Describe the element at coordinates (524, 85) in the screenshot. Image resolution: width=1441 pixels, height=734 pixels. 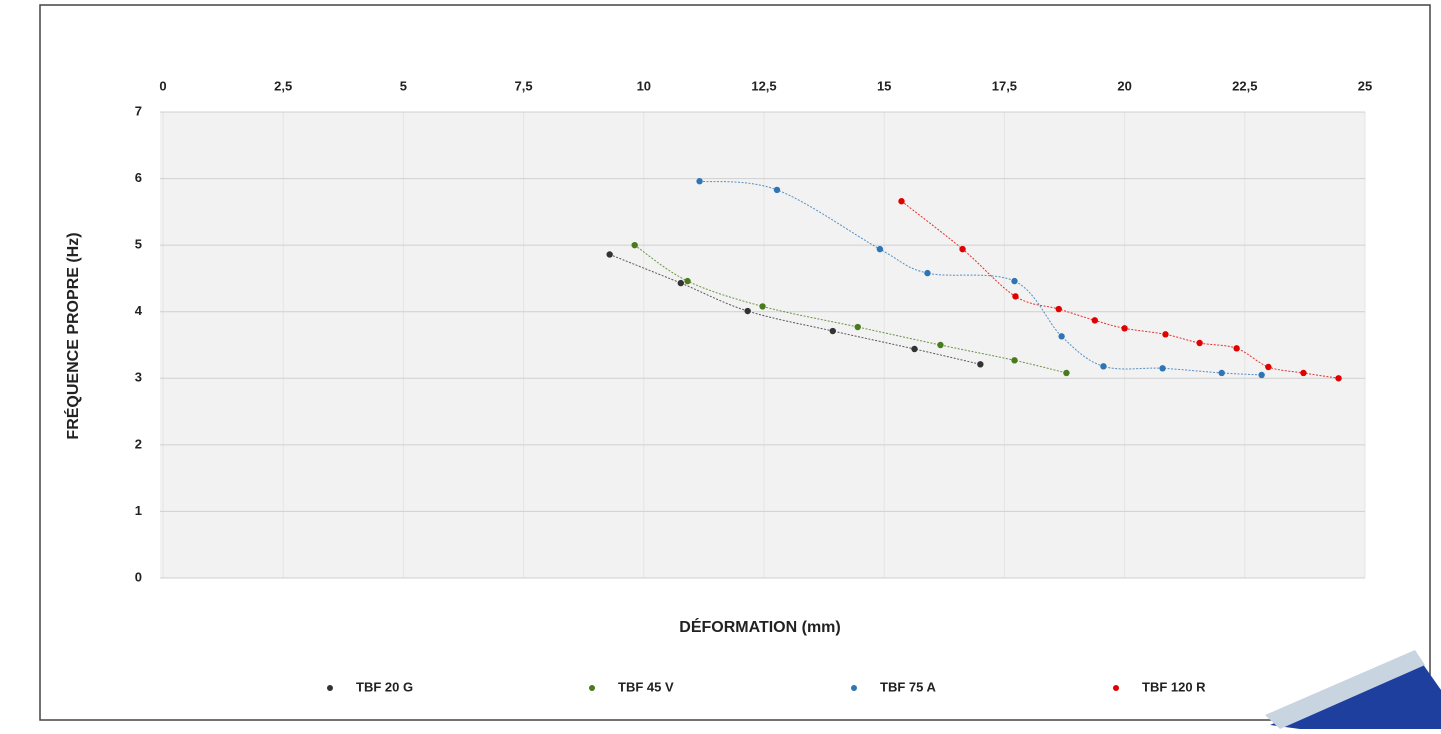
I see `x-tick-label: 7,5` at that location.